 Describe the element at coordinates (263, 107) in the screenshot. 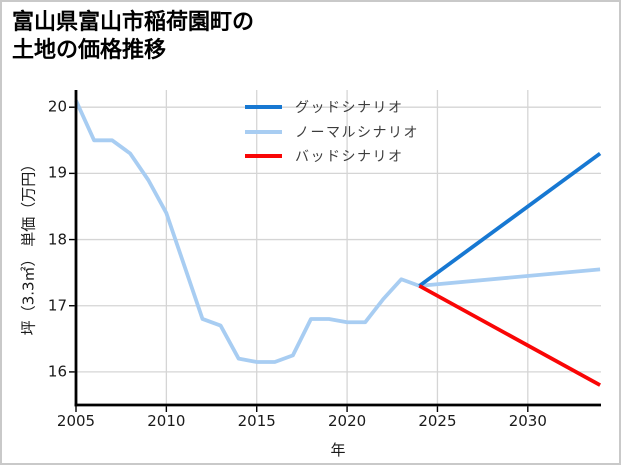

I see `legend-swatch-good-line` at that location.